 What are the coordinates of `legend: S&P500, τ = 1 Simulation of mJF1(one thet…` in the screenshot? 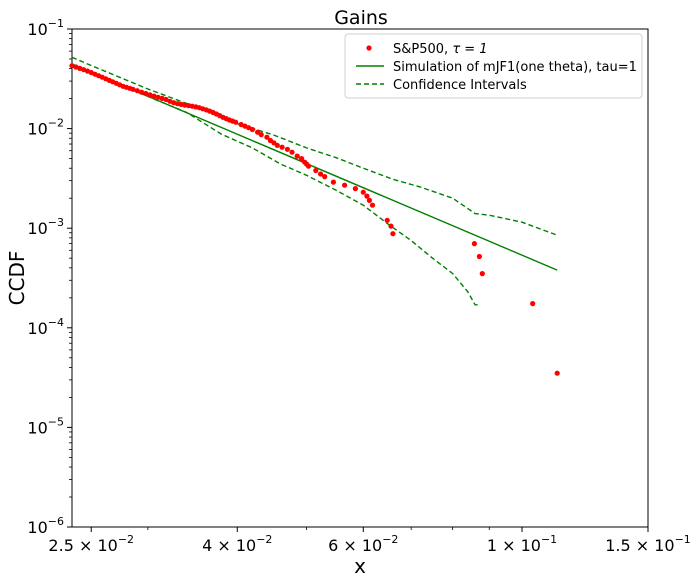 It's located at (493, 66).